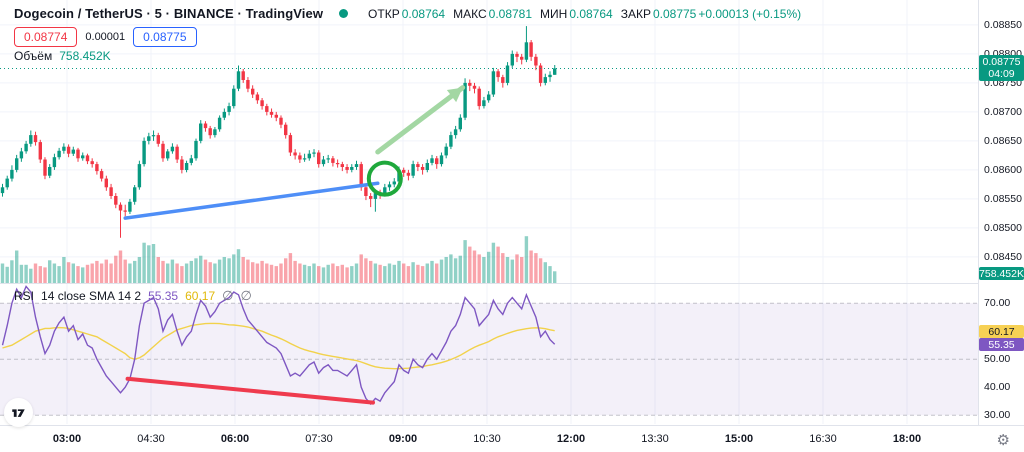  Describe the element at coordinates (163, 296) in the screenshot. I see `rsi-value: 55.35` at that location.